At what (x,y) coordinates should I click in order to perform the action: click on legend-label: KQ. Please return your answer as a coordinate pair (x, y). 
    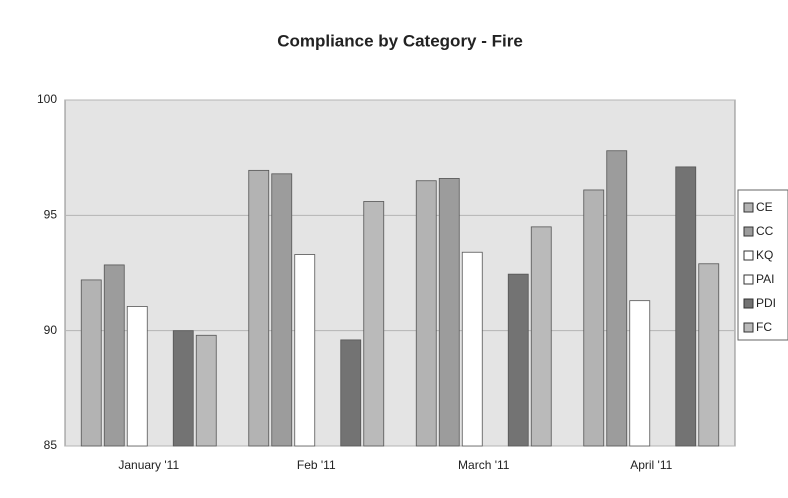
    Looking at the image, I should click on (764, 255).